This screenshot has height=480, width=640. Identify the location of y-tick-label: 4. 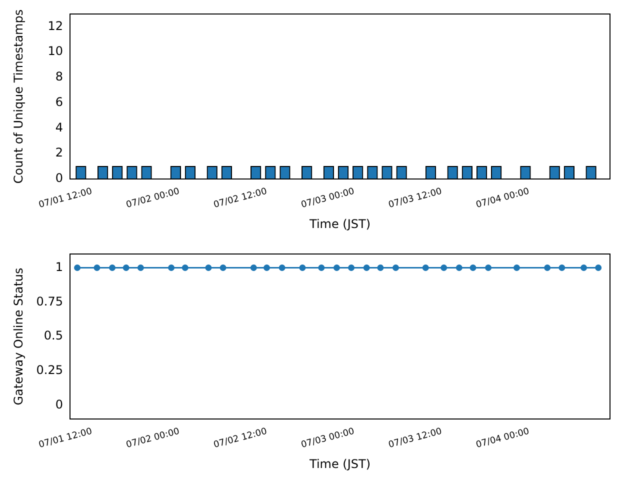
(59, 127).